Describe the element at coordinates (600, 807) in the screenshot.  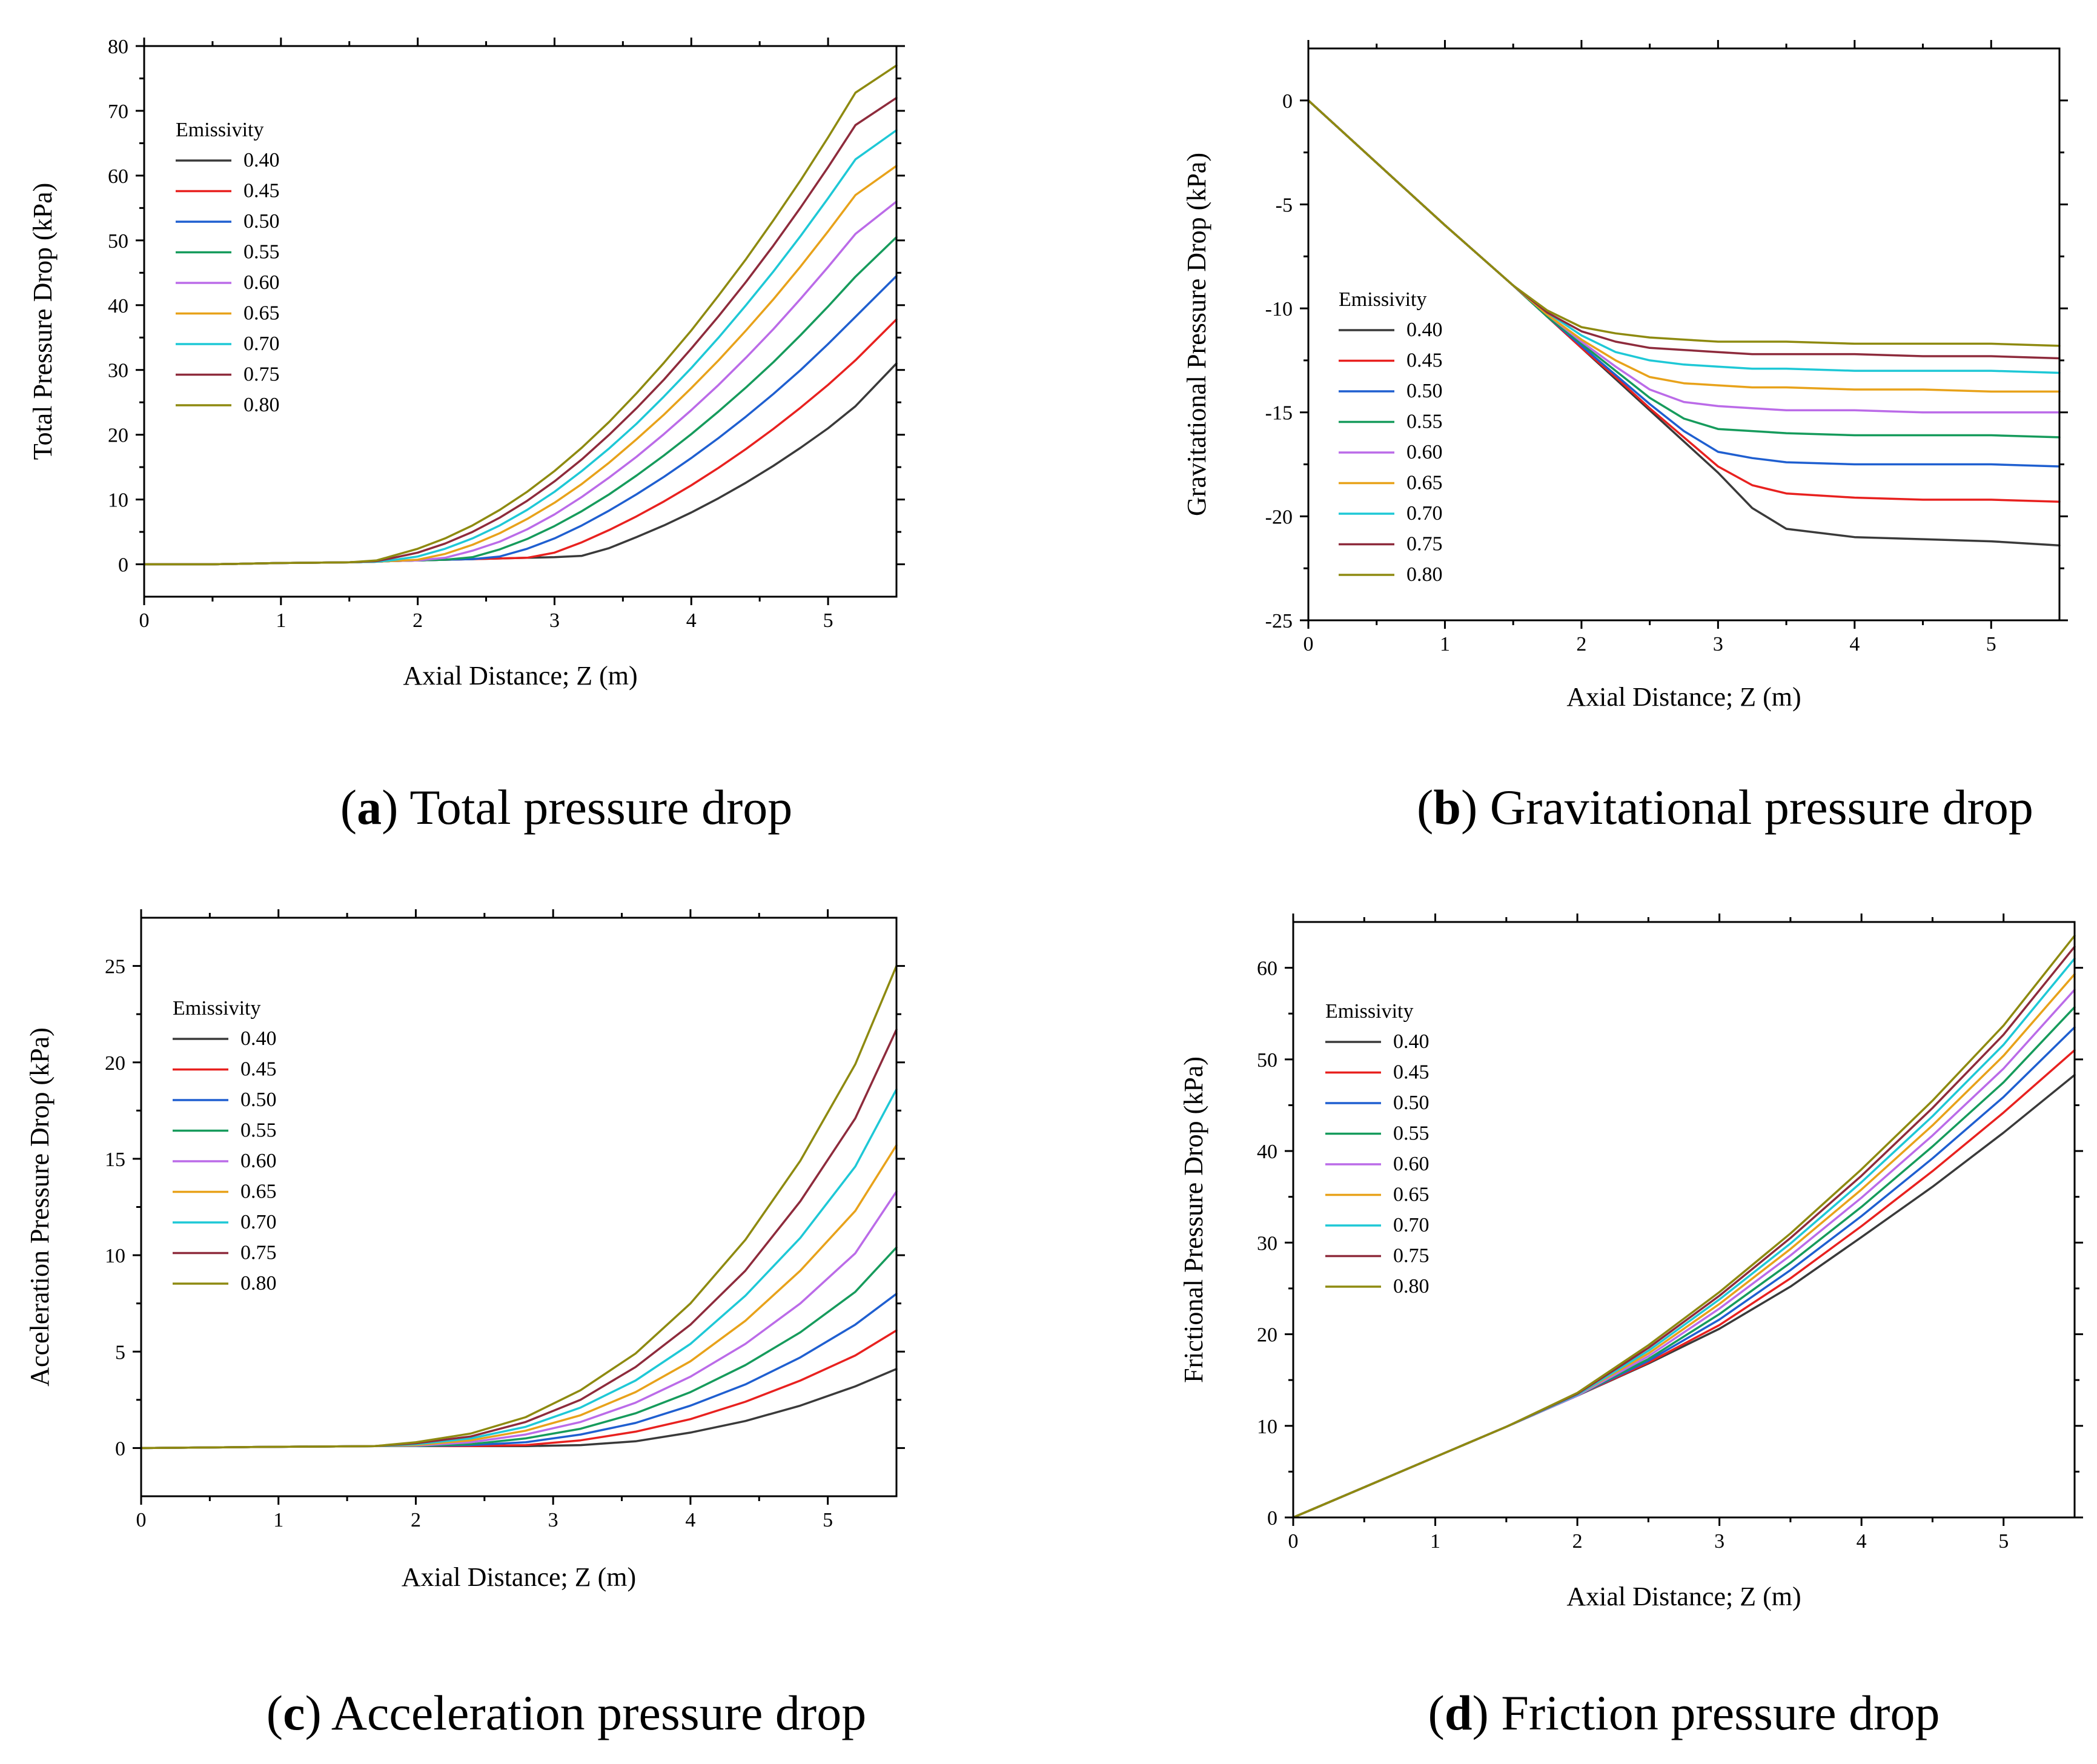
I see `caption-text: Total pressure drop` at that location.